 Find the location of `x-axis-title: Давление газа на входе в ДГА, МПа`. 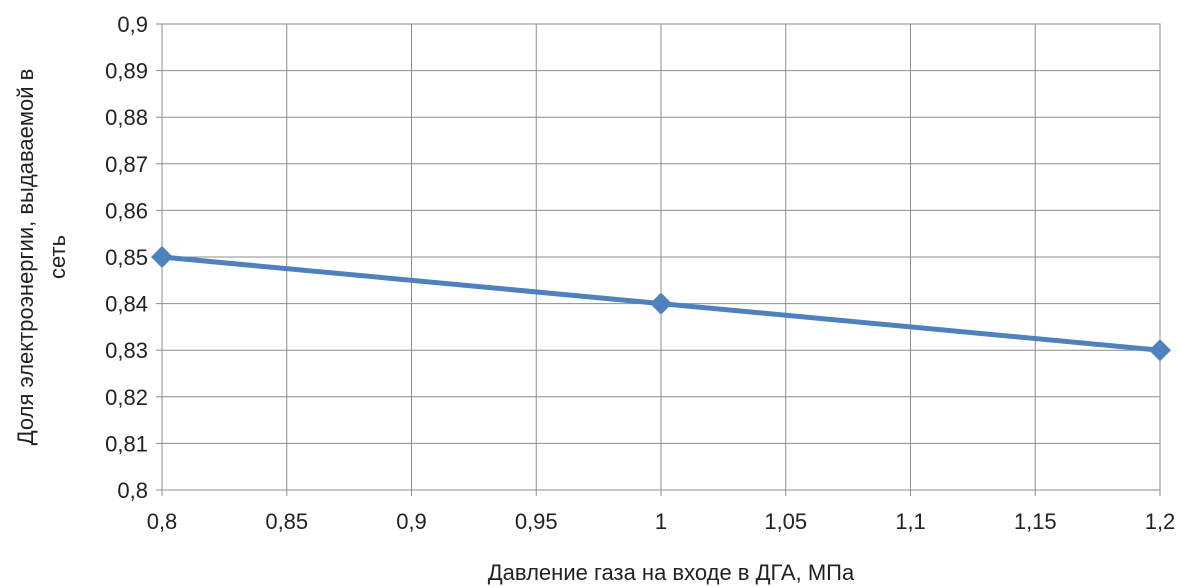

x-axis-title: Давление газа на входе в ДГА, МПа is located at coordinates (671, 572).